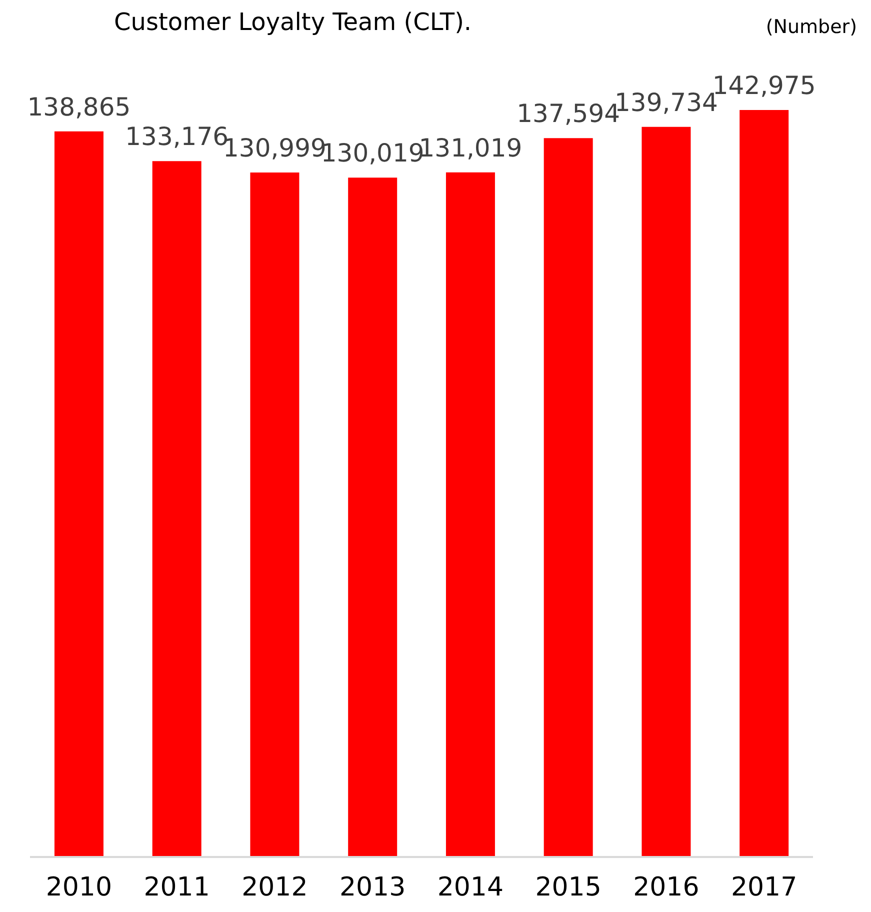  I want to click on data-label: 138,865, so click(79, 107).